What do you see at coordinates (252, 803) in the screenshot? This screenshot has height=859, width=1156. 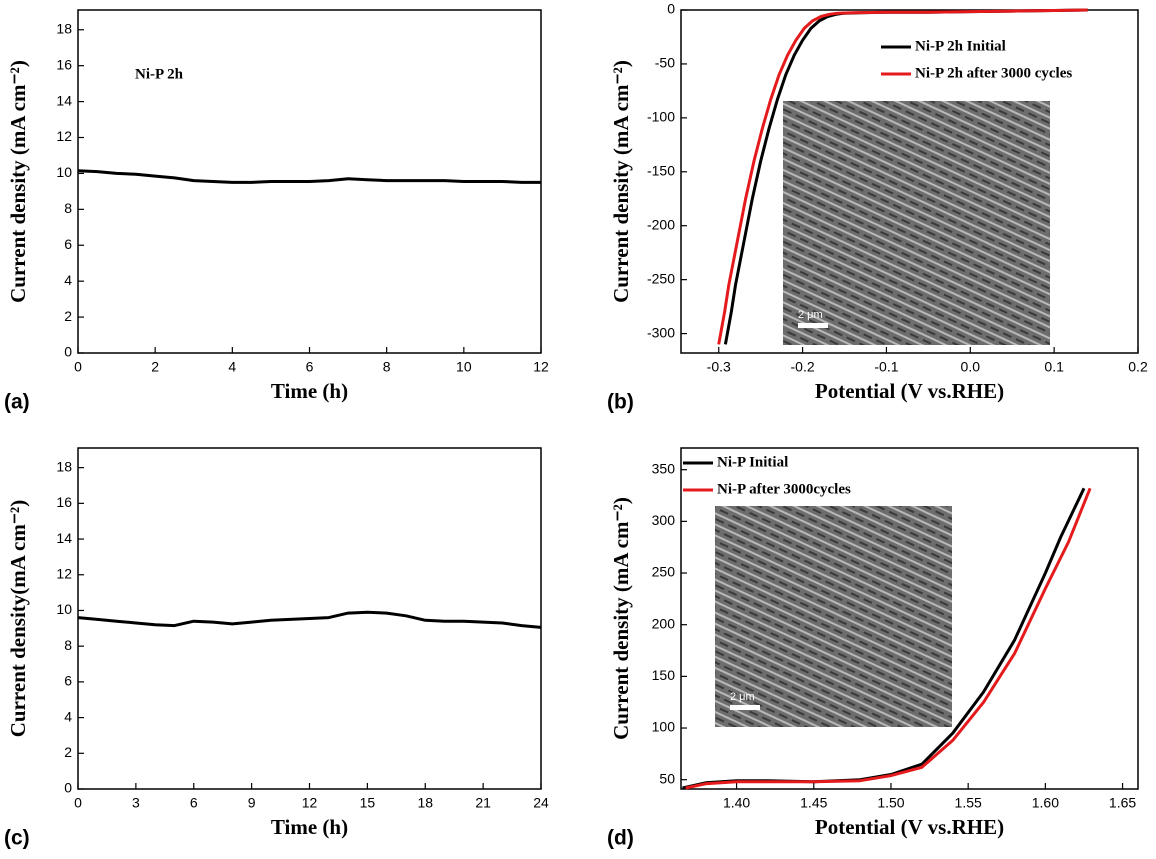 I see `x-tick-label: 9` at bounding box center [252, 803].